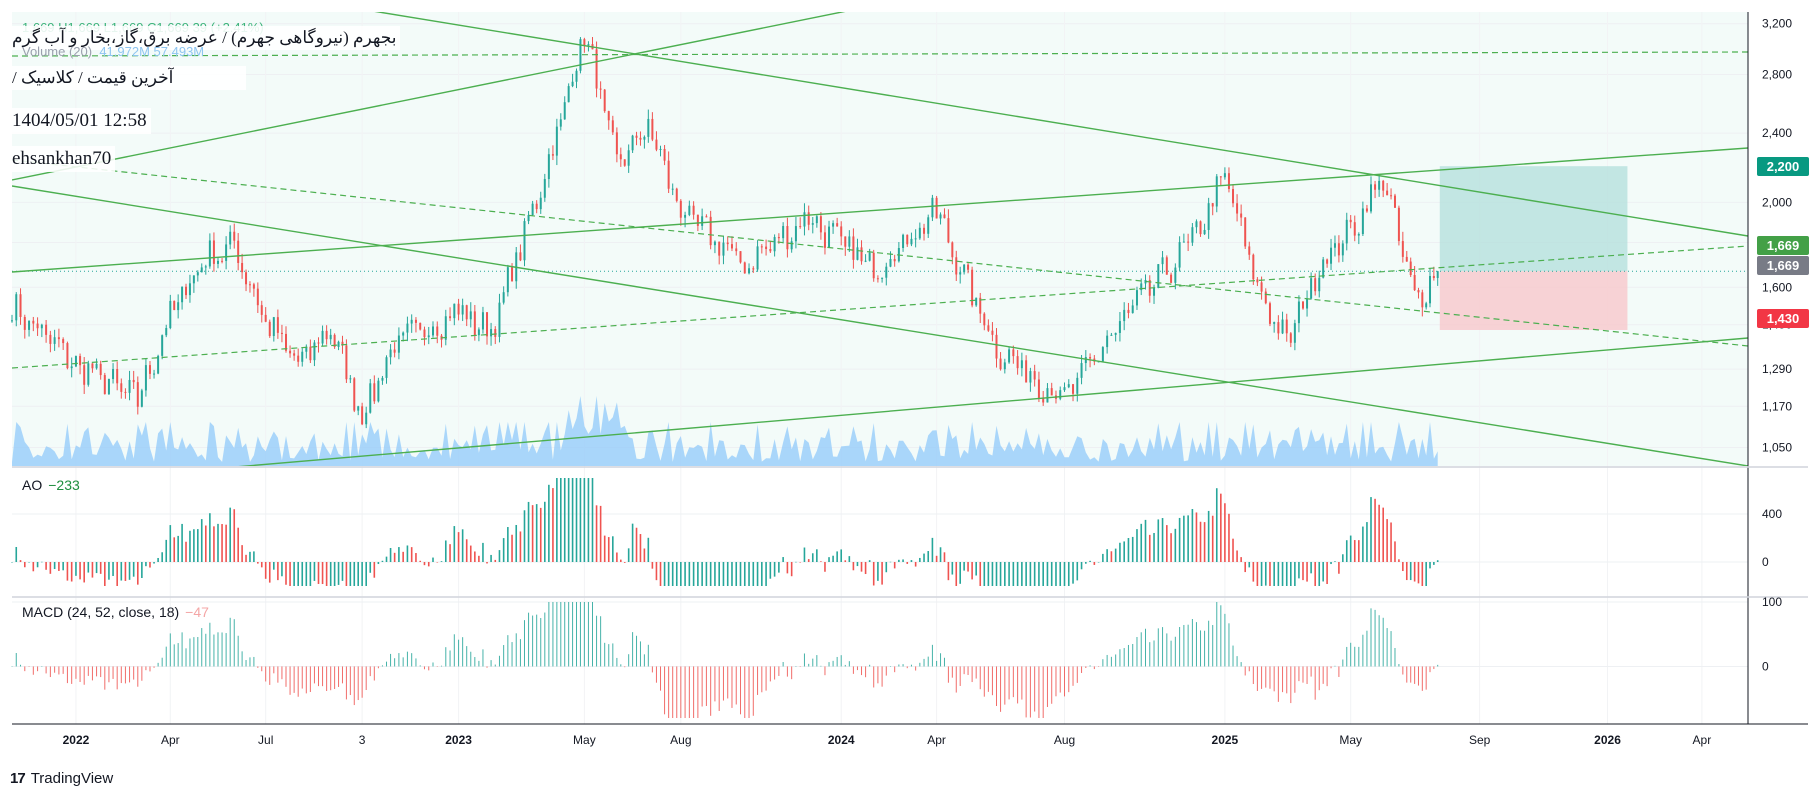 Image resolution: width=1819 pixels, height=798 pixels. What do you see at coordinates (115, 612) in the screenshot?
I see `macd-label: MACD (24, 52, close, 18) −47` at bounding box center [115, 612].